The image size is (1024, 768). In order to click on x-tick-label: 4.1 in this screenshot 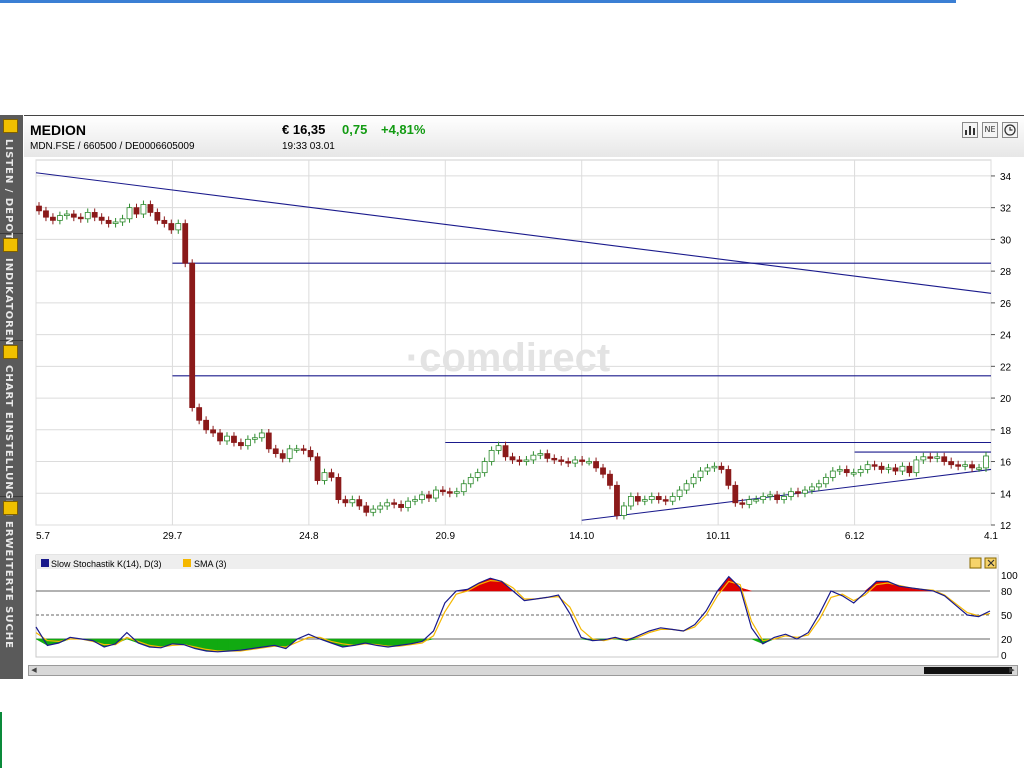, I will do `click(991, 536)`.